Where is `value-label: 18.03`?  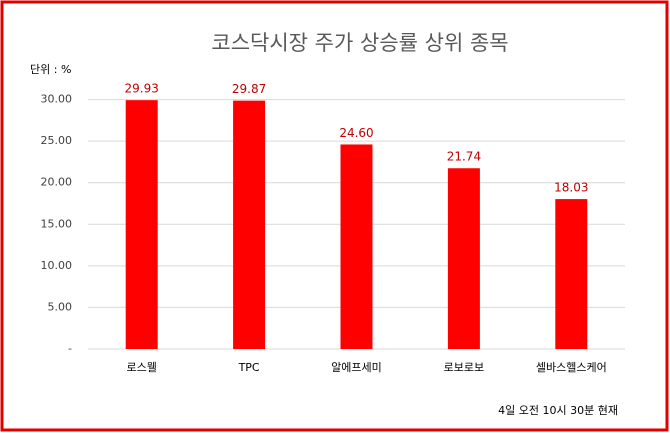
value-label: 18.03 is located at coordinates (571, 188).